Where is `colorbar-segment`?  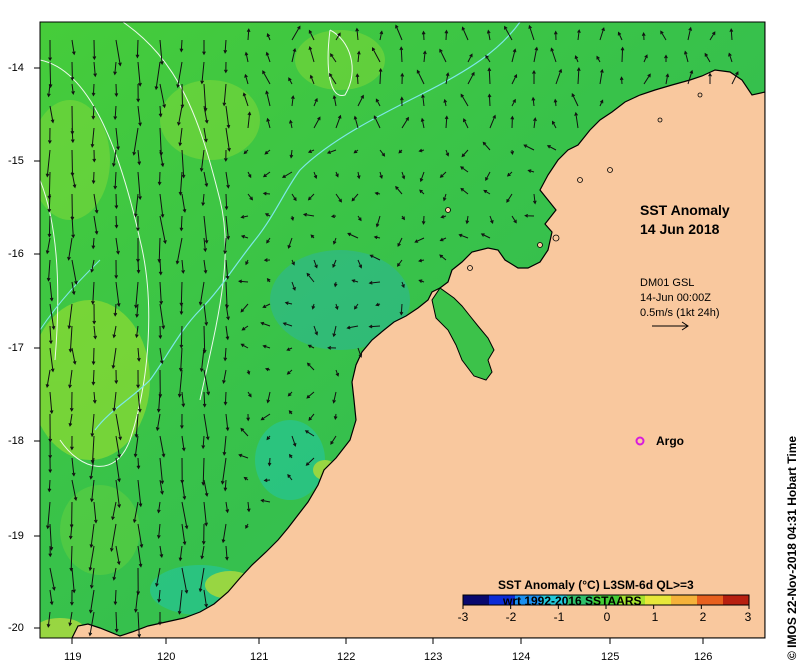 colorbar-segment is located at coordinates (606, 600).